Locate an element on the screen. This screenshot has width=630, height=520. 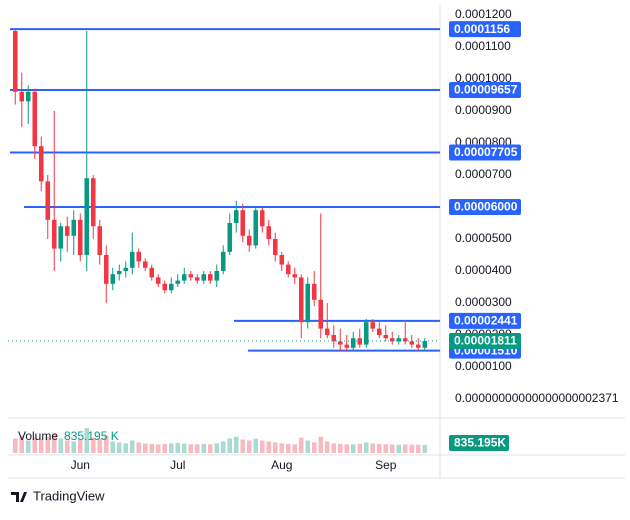
level-label: 0.00002441 is located at coordinates (486, 321).